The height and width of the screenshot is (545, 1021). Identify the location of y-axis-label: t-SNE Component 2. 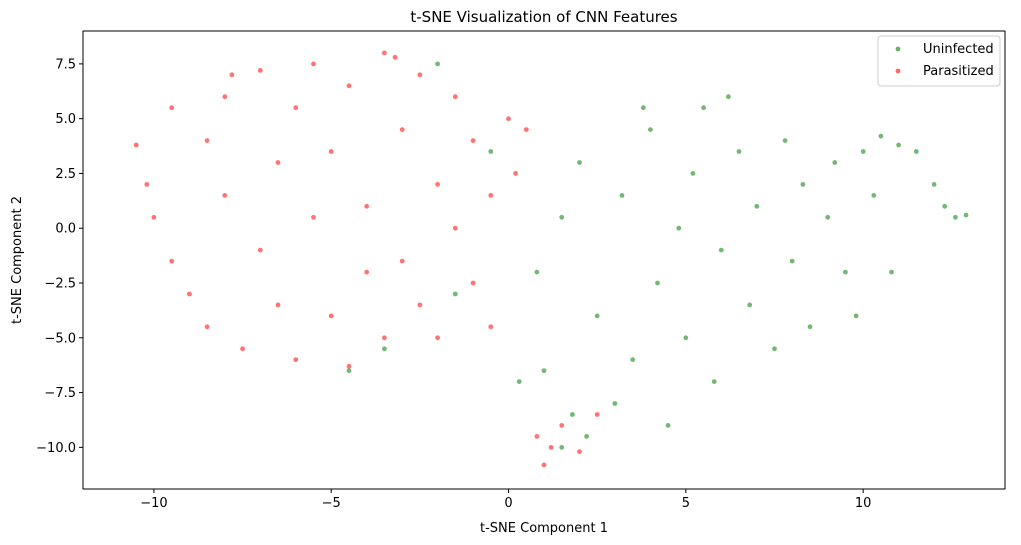
(17, 260).